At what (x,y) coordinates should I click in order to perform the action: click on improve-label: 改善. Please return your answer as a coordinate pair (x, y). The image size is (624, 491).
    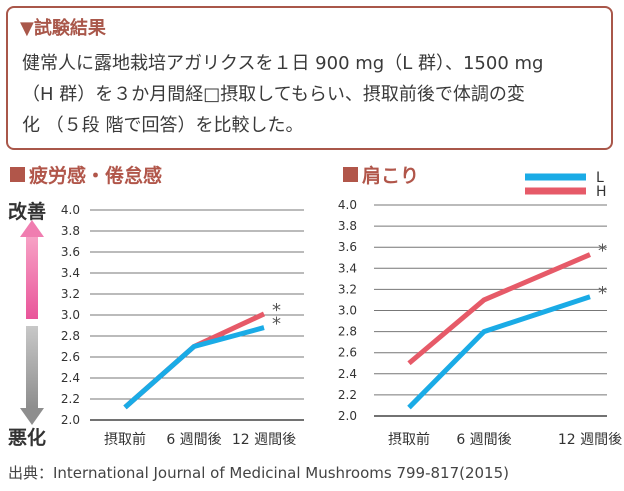
    Looking at the image, I should click on (27, 211).